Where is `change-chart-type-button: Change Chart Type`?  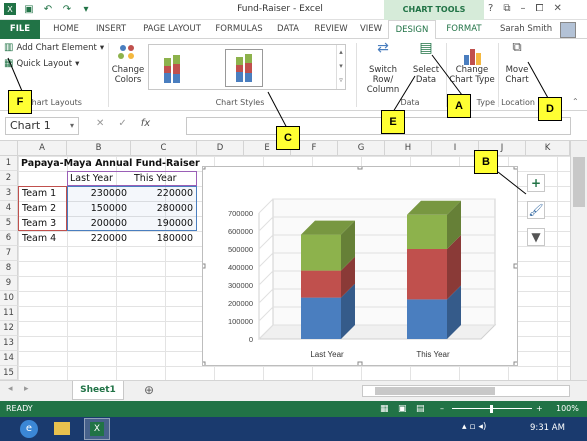 change-chart-type-button: Change Chart Type is located at coordinates (472, 64).